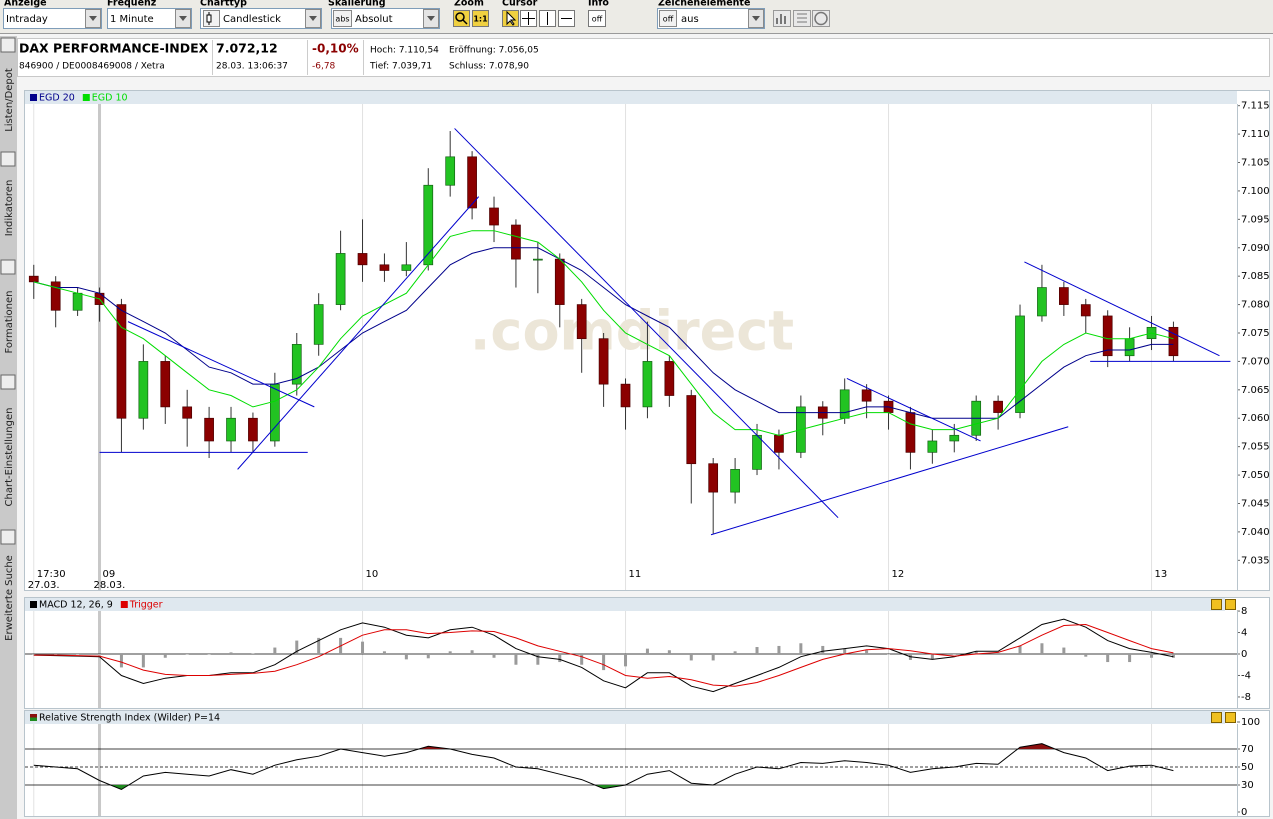 The width and height of the screenshot is (1273, 819). I want to click on y-tick-label: 7.040, so click(1255, 532).